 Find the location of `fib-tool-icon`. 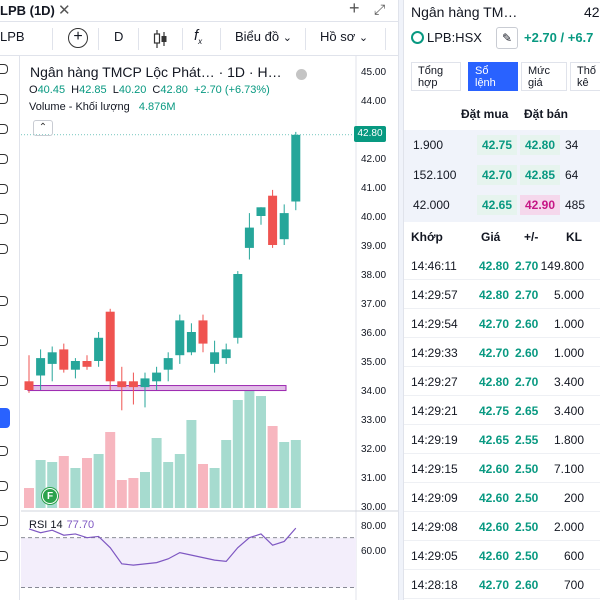

fib-tool-icon is located at coordinates (4, 129).